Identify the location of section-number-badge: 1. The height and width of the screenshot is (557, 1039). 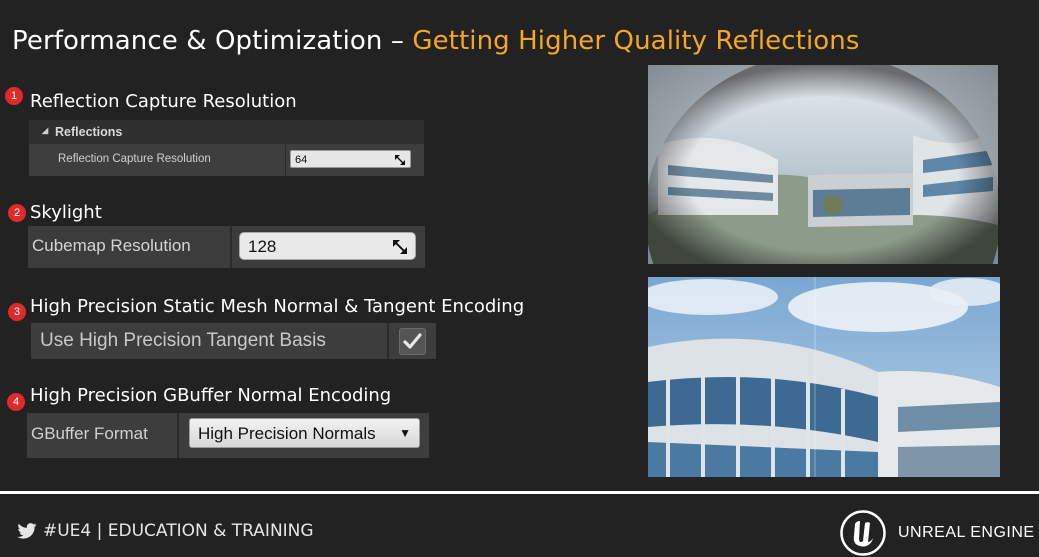
(14, 96).